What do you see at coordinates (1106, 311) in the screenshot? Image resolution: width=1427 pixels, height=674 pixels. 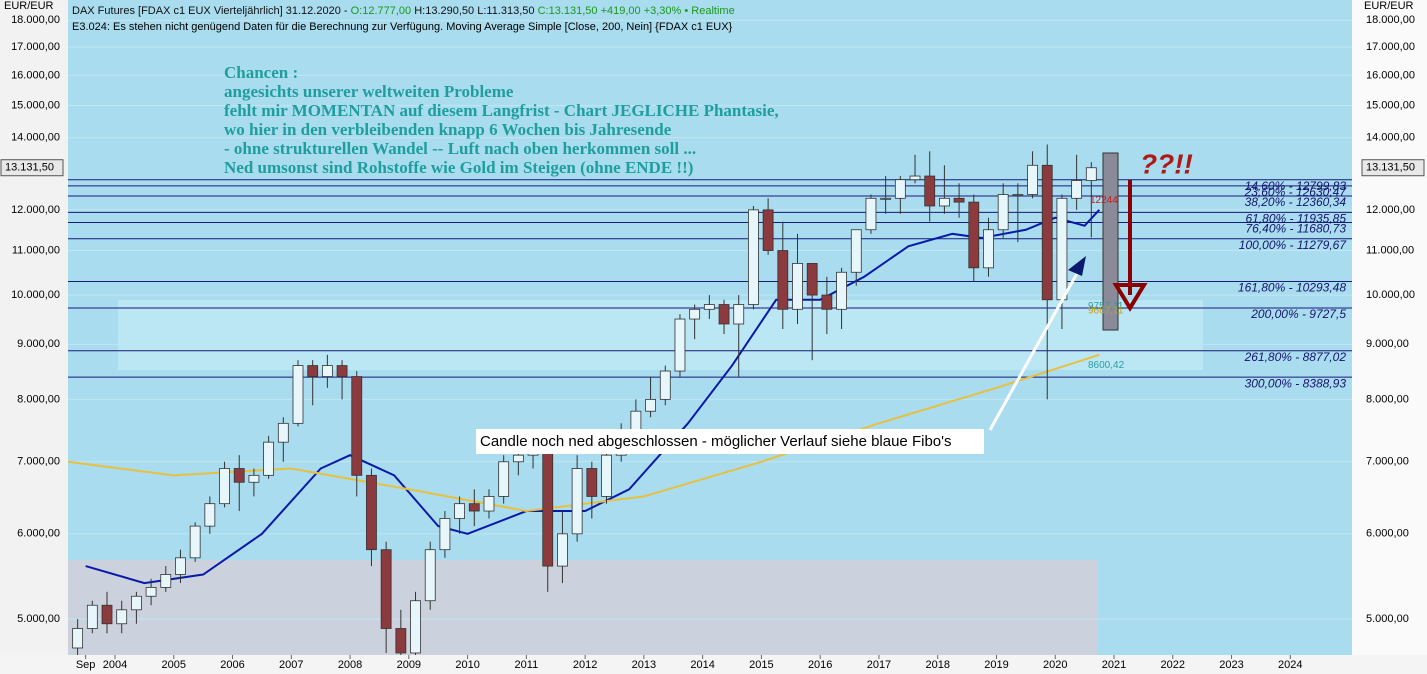 I see `level-tag: 9667,11` at bounding box center [1106, 311].